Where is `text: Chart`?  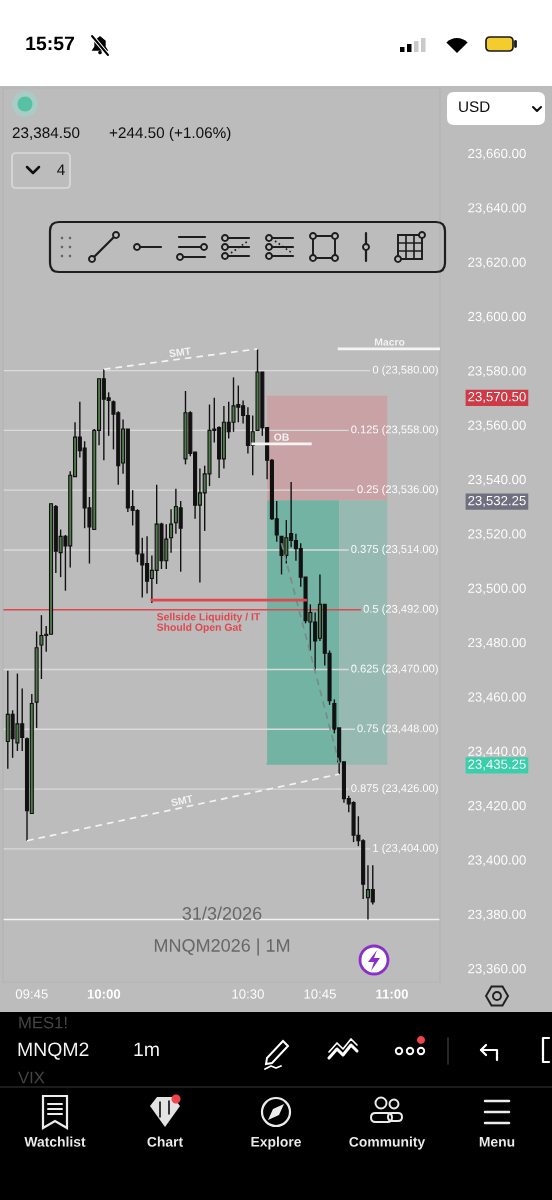 text: Chart is located at coordinates (165, 1141).